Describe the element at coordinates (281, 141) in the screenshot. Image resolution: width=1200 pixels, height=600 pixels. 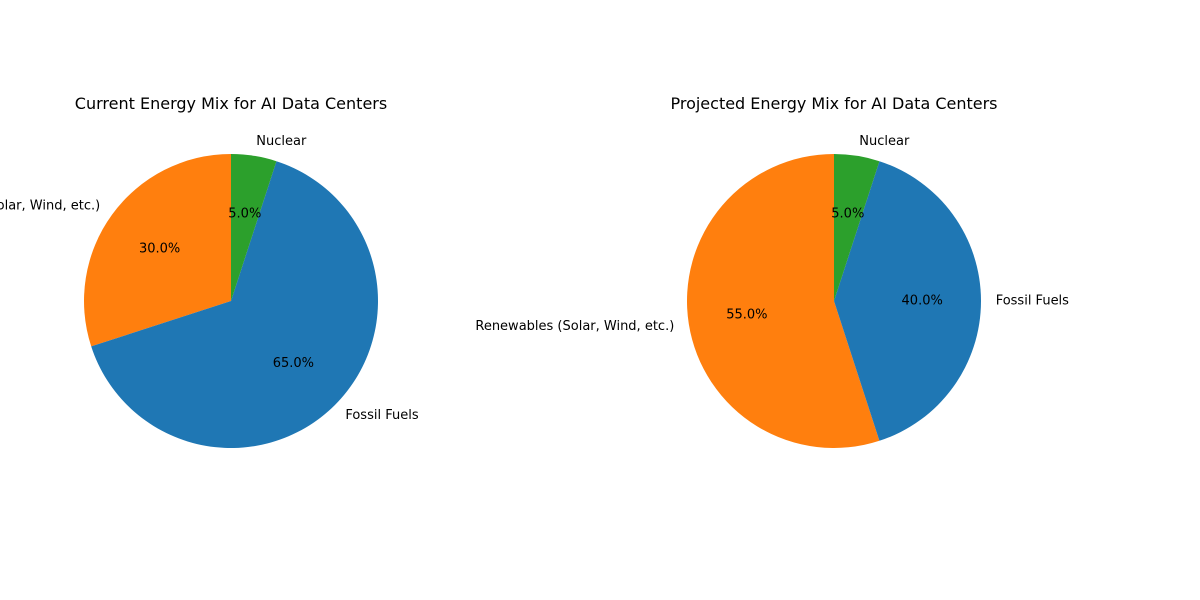
I see `slice-label-nuclear-current: Nuclear` at that location.